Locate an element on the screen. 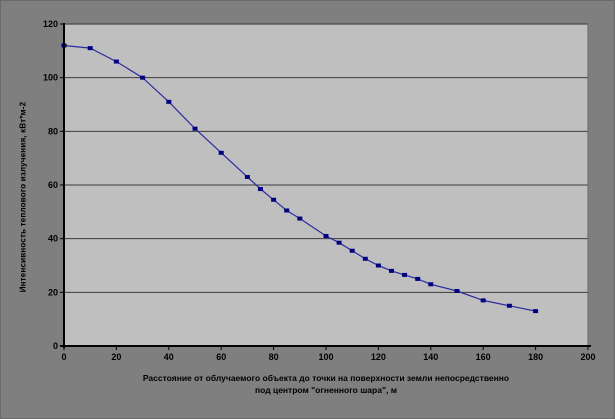 The width and height of the screenshot is (615, 419). x-tick-label: 160 is located at coordinates (483, 357).